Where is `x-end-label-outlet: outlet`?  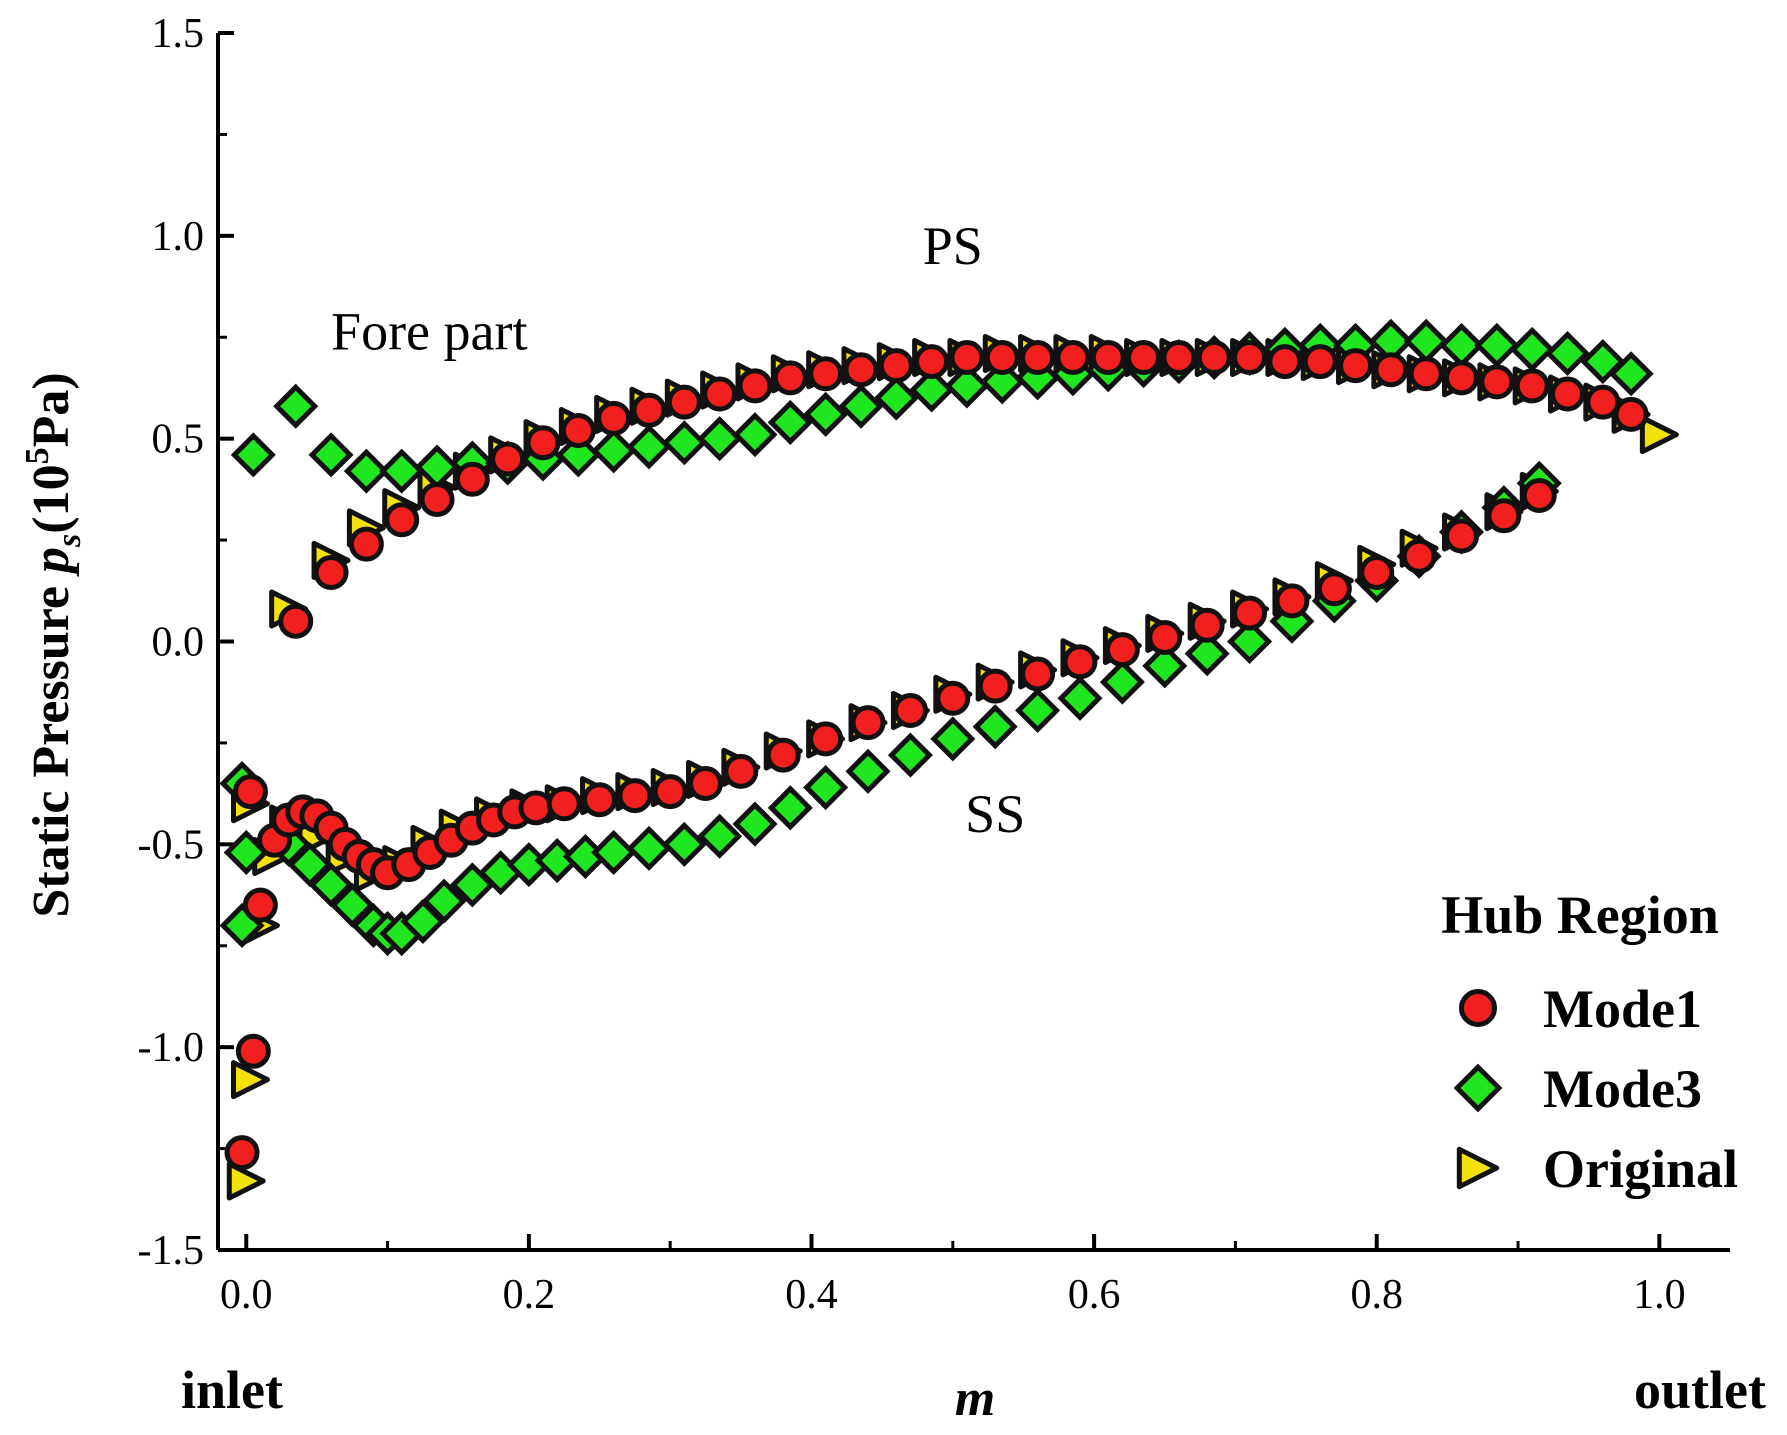 x-end-label-outlet: outlet is located at coordinates (1700, 1390).